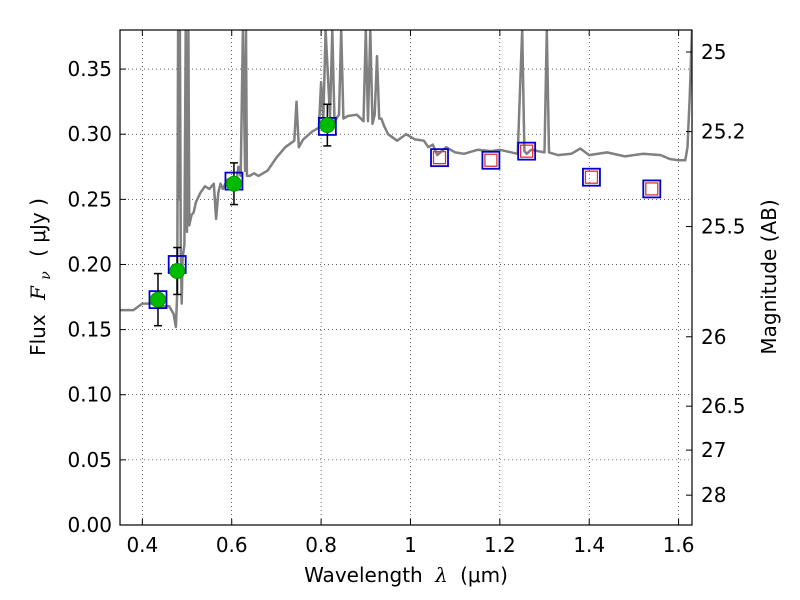 The image size is (800, 600). I want to click on x-tick-label: 1.6, so click(679, 545).